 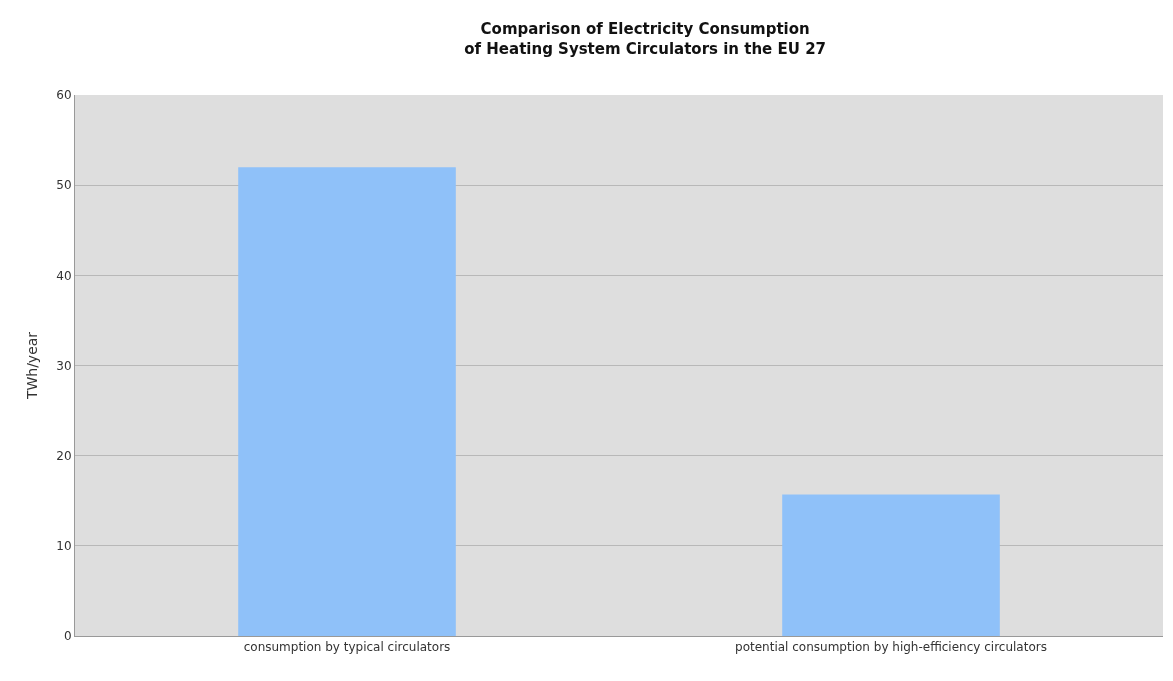 I want to click on y-tick-label: 40, so click(x=64, y=275).